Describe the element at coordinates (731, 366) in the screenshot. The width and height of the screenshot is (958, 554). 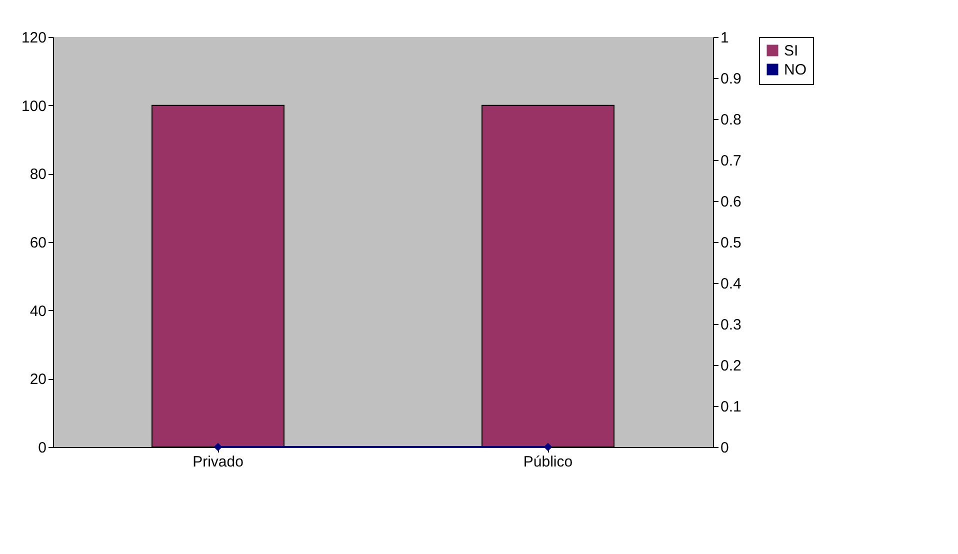
I see `y2-tick-label: 0.2` at that location.